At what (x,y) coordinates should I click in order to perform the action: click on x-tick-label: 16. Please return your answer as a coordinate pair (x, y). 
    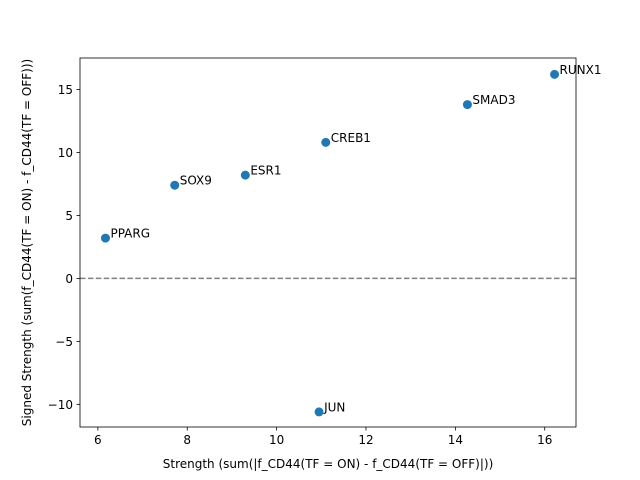
    Looking at the image, I should click on (544, 440).